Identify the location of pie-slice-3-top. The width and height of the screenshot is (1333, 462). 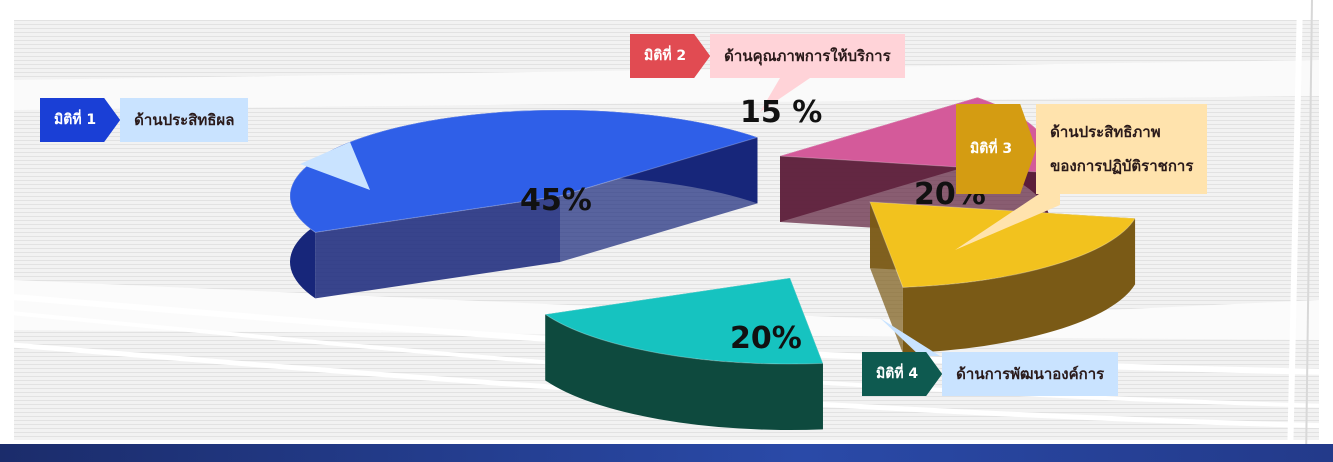
(1002, 244).